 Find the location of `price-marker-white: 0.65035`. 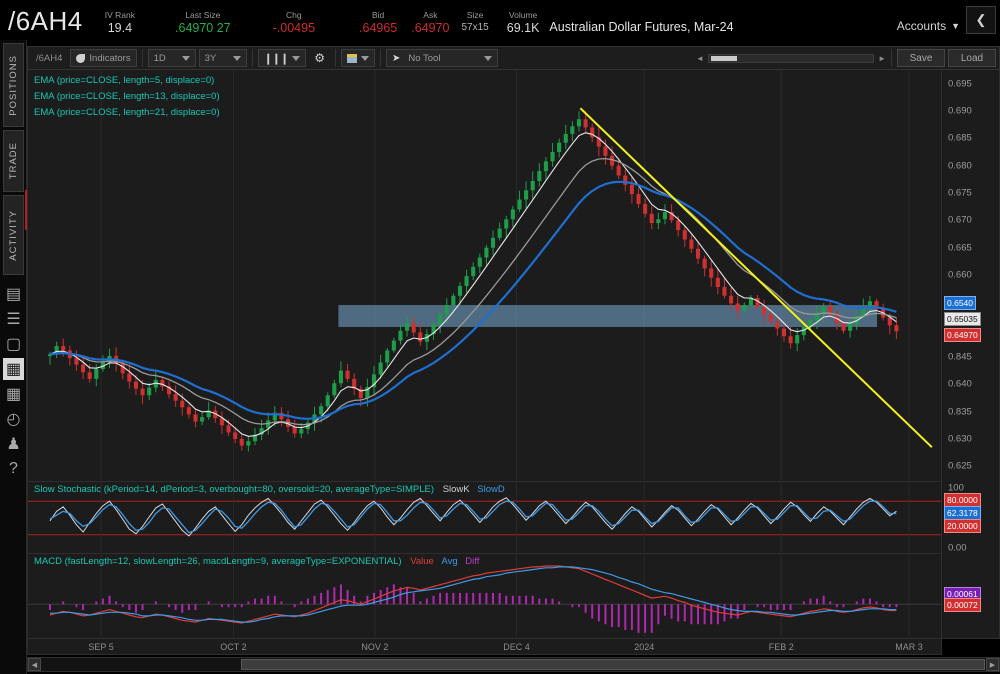

price-marker-white: 0.65035 is located at coordinates (962, 318).